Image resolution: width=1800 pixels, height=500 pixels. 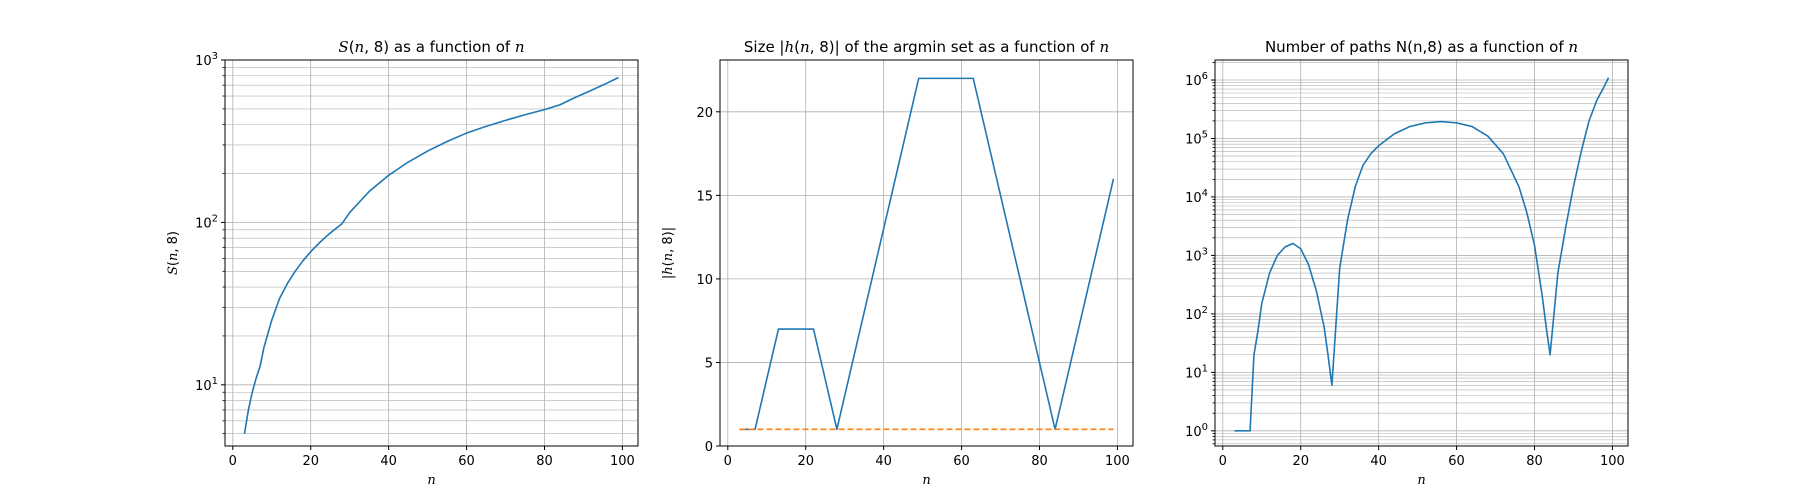 I want to click on y-tick-label: 10⁵, so click(x=1196, y=138).